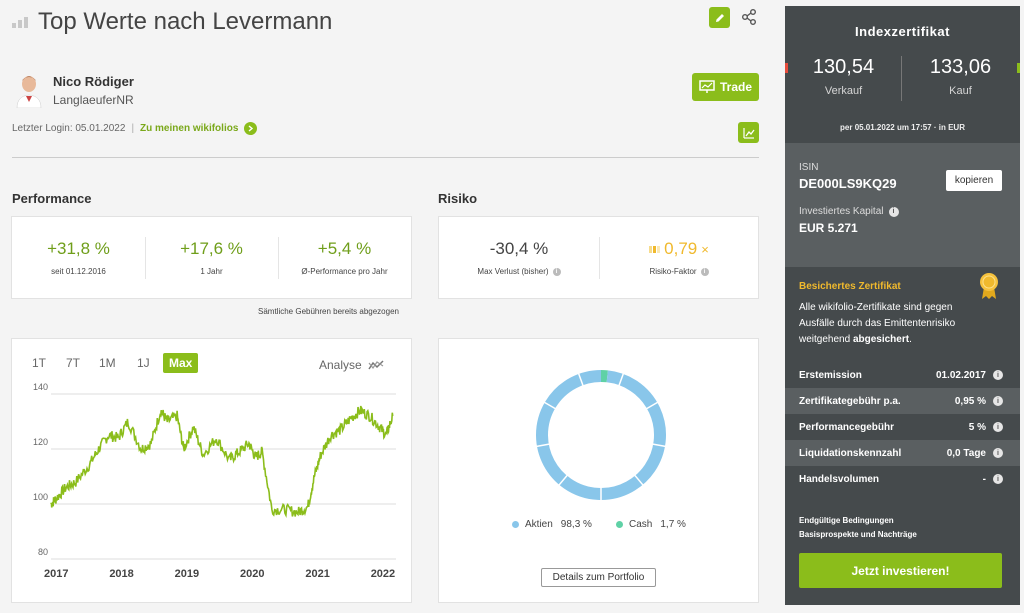 This screenshot has height=613, width=1024. What do you see at coordinates (252, 574) in the screenshot?
I see `x-tick-label: 2020` at bounding box center [252, 574].